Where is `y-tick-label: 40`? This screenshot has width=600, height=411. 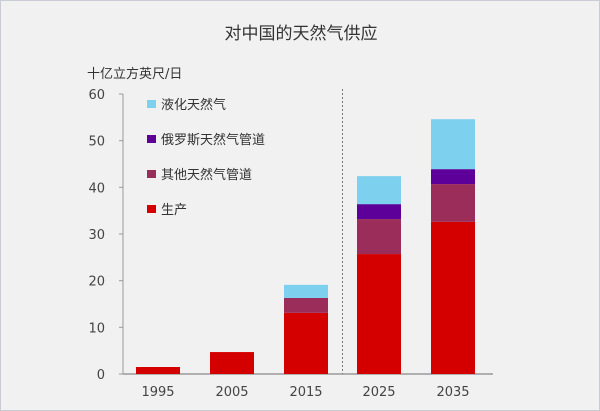 y-tick-label: 40 is located at coordinates (96, 188).